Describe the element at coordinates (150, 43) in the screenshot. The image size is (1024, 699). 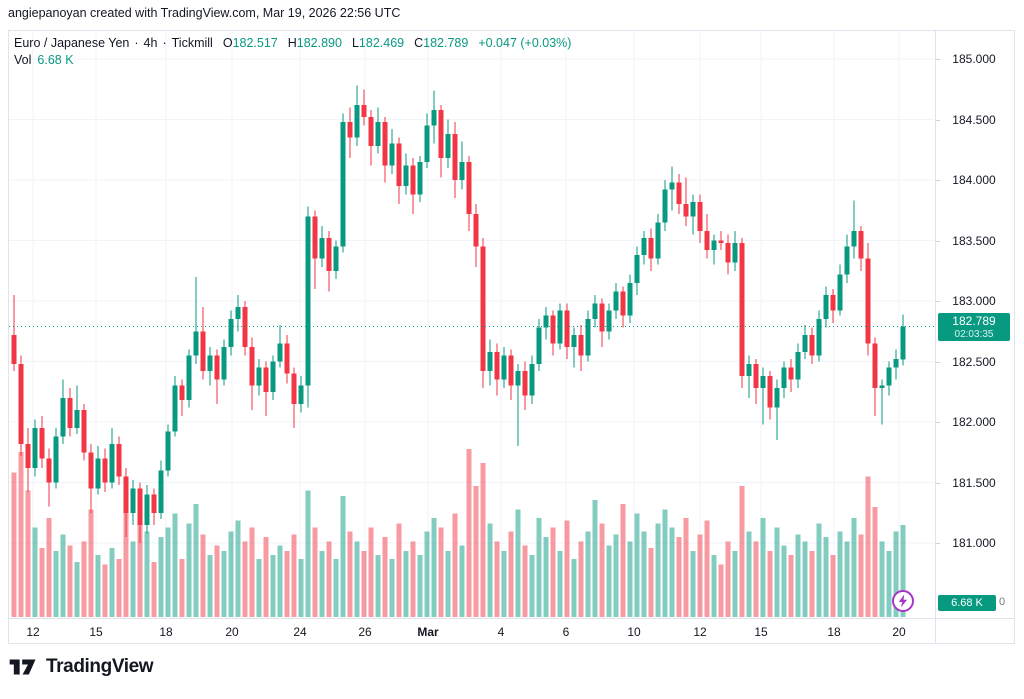
I see `legend-interval: 4h` at that location.